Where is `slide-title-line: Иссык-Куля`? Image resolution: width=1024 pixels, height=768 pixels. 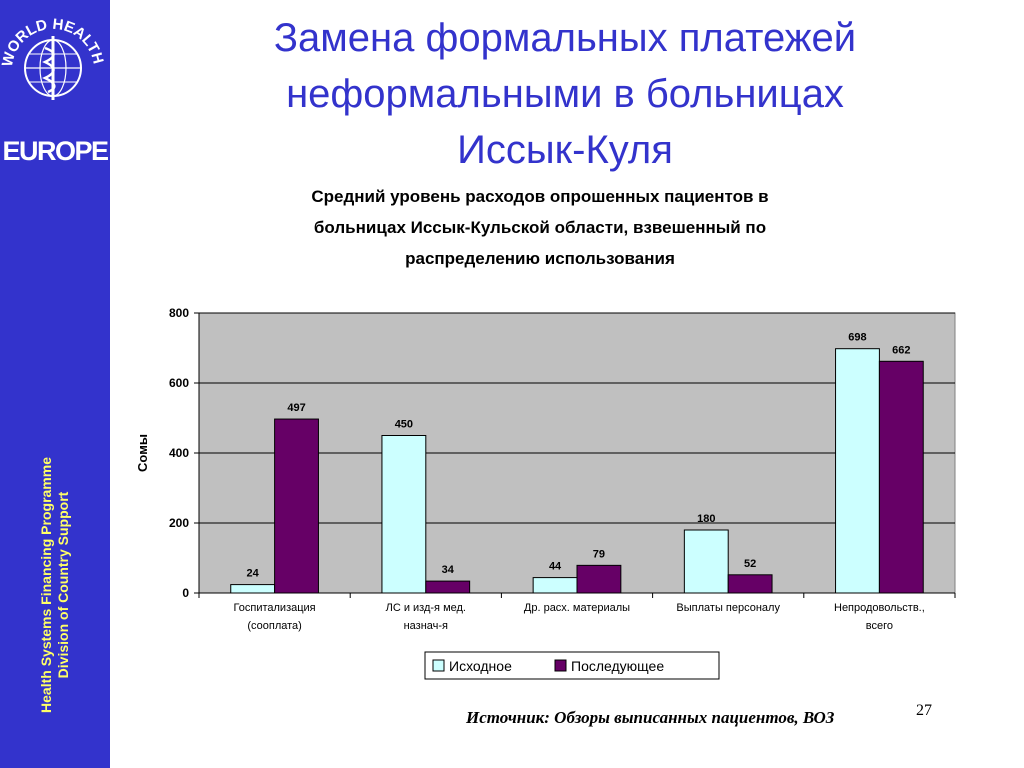 slide-title-line: Иссык-Куля is located at coordinates (565, 150).